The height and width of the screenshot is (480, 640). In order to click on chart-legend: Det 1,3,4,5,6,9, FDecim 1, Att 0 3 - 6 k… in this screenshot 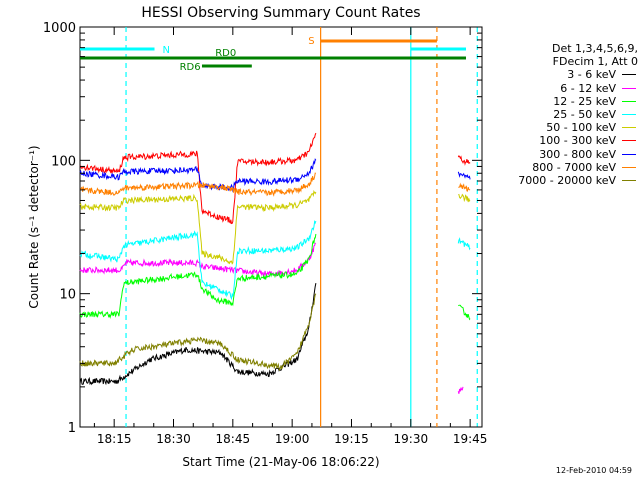, I will do `click(564, 114)`.